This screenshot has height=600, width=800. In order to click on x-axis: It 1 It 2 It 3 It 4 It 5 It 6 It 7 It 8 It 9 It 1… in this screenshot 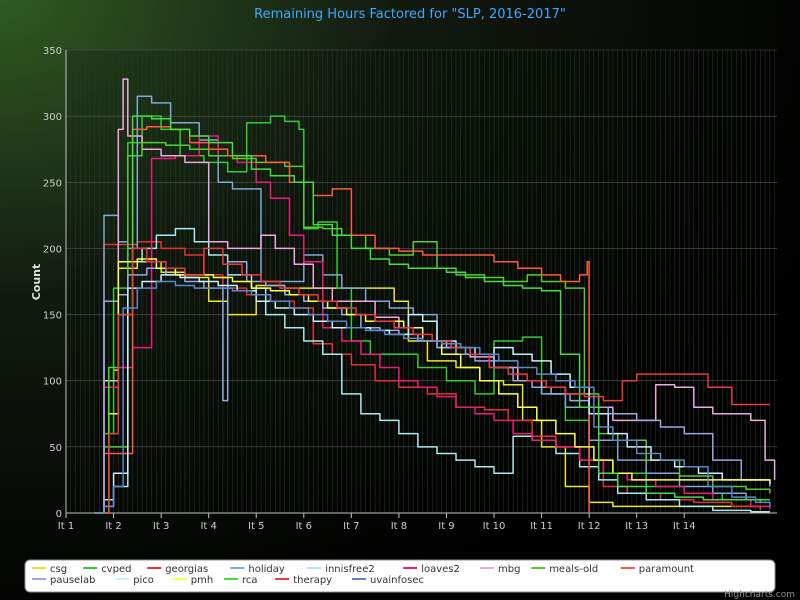, I will do `click(417, 522)`.